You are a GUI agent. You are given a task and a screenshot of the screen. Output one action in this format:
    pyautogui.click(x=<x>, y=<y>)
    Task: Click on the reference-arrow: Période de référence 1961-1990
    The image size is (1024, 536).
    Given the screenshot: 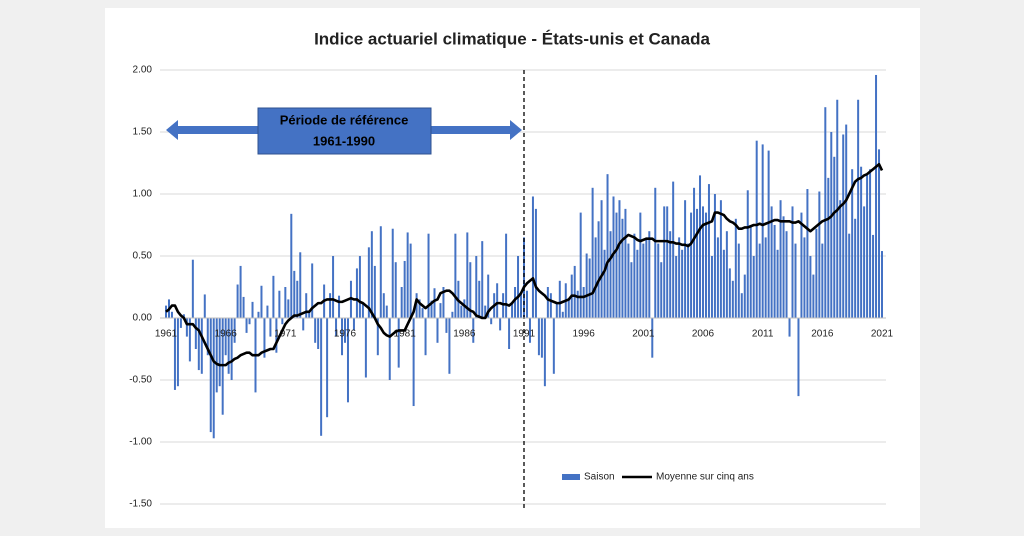 What is the action you would take?
    pyautogui.click(x=344, y=131)
    